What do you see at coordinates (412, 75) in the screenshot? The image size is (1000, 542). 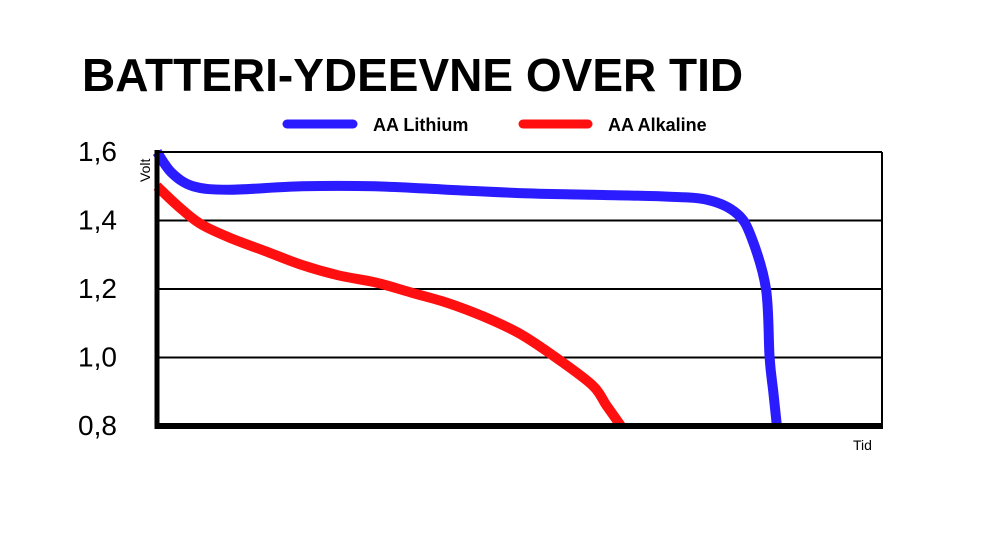 I see `chart-title: BATTERI-YDEEVNE OVER TID` at bounding box center [412, 75].